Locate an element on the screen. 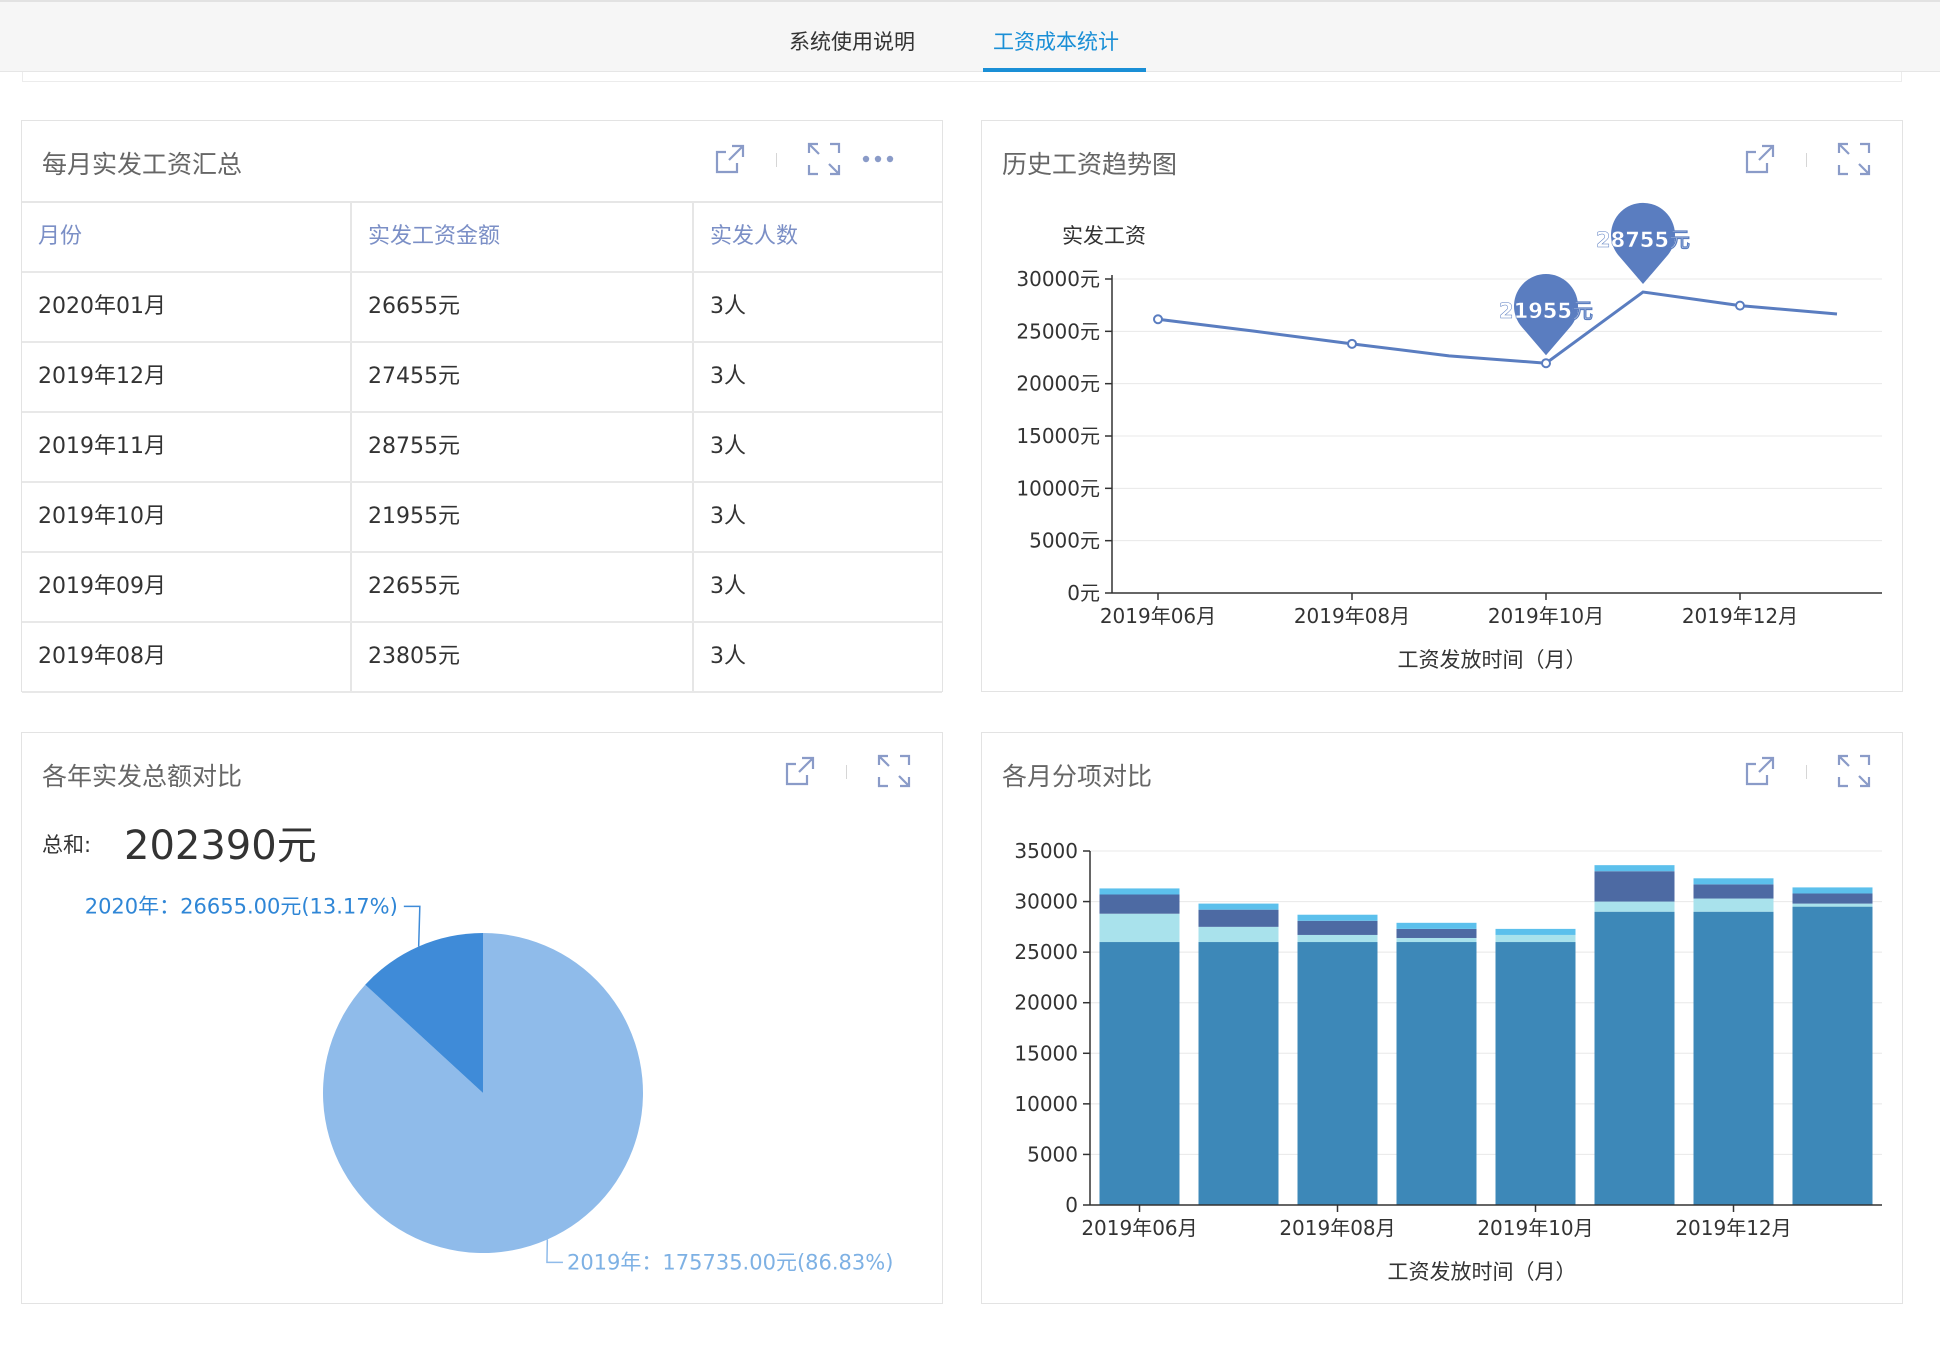 Image resolution: width=1940 pixels, height=1352 pixels. tab-salary-cost-statistics: 工资成本统计 is located at coordinates (1056, 42).